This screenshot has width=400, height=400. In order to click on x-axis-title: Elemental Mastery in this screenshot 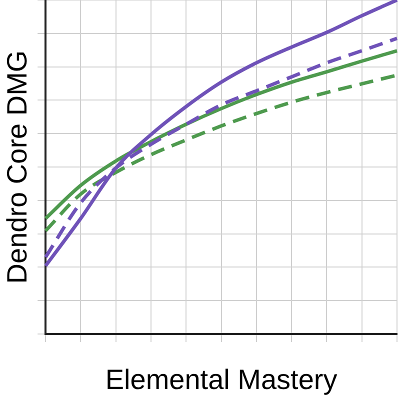, I will do `click(221, 379)`.